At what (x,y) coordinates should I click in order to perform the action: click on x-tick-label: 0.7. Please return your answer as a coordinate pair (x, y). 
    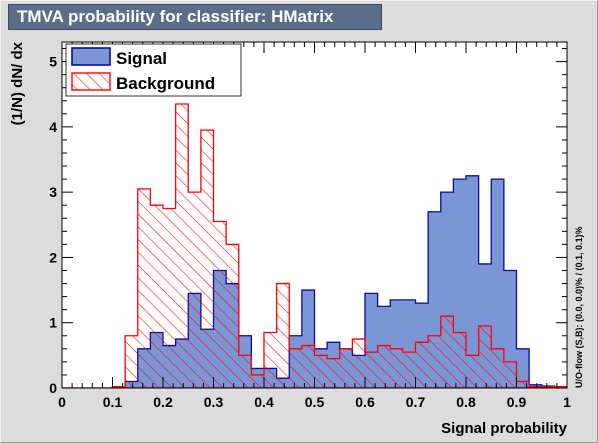
    Looking at the image, I should click on (416, 402).